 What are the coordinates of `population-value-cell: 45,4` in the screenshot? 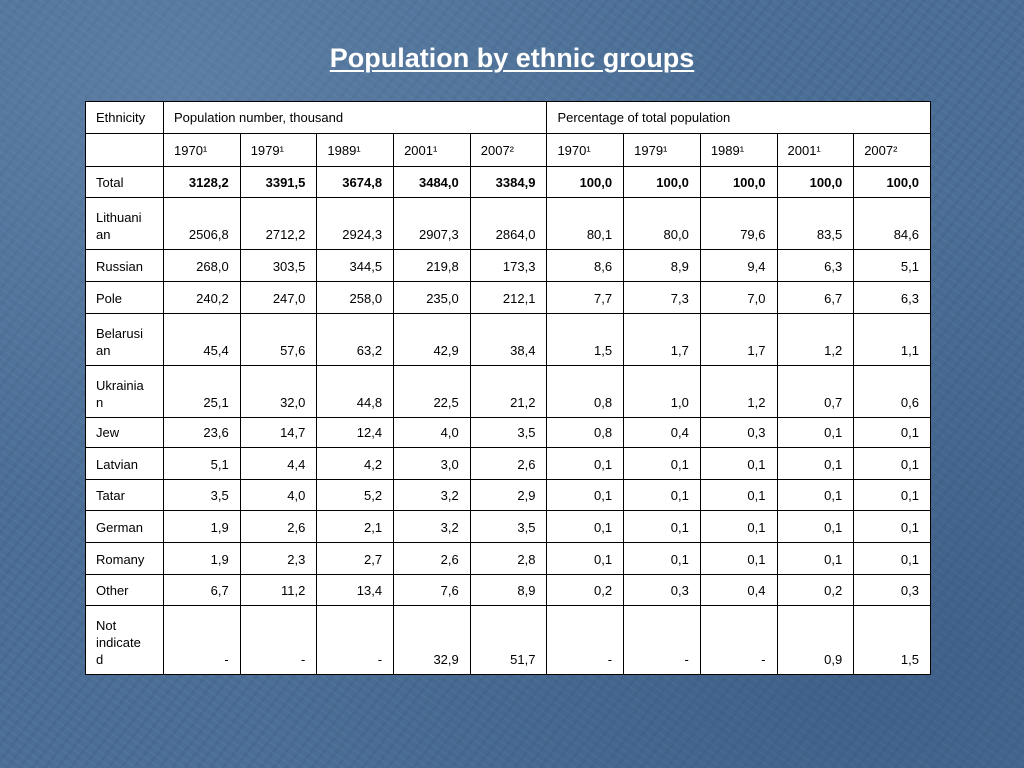 It's located at (202, 339).